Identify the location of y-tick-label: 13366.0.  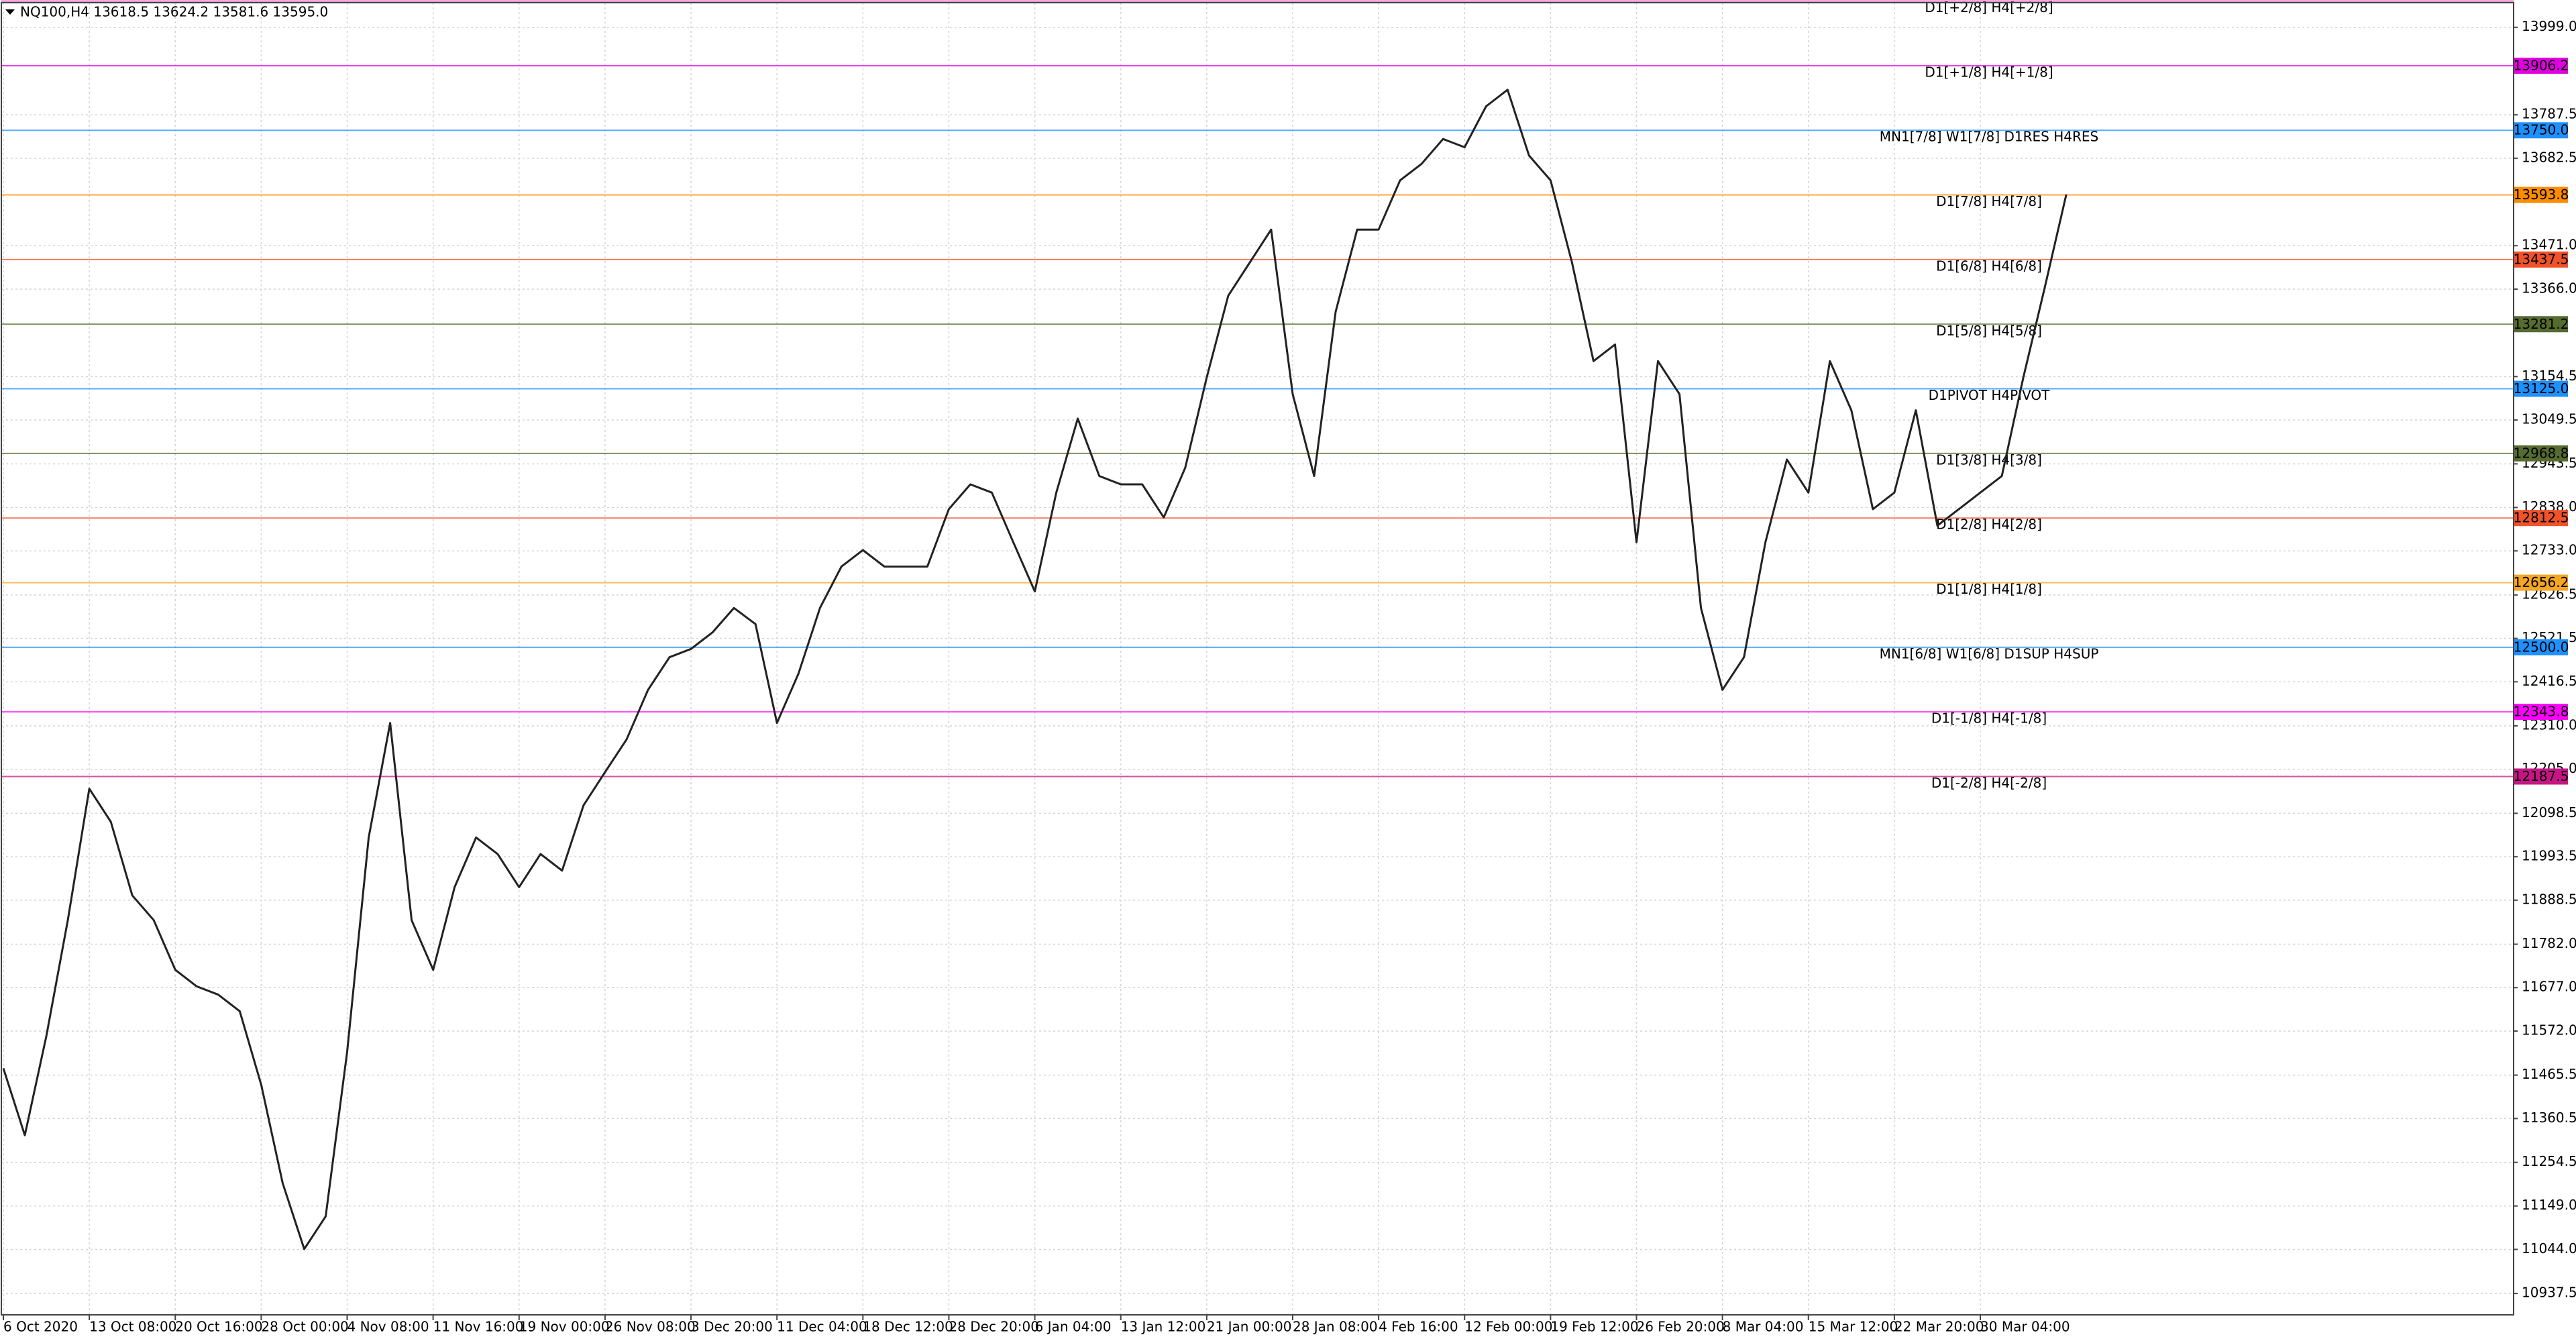
(2549, 288).